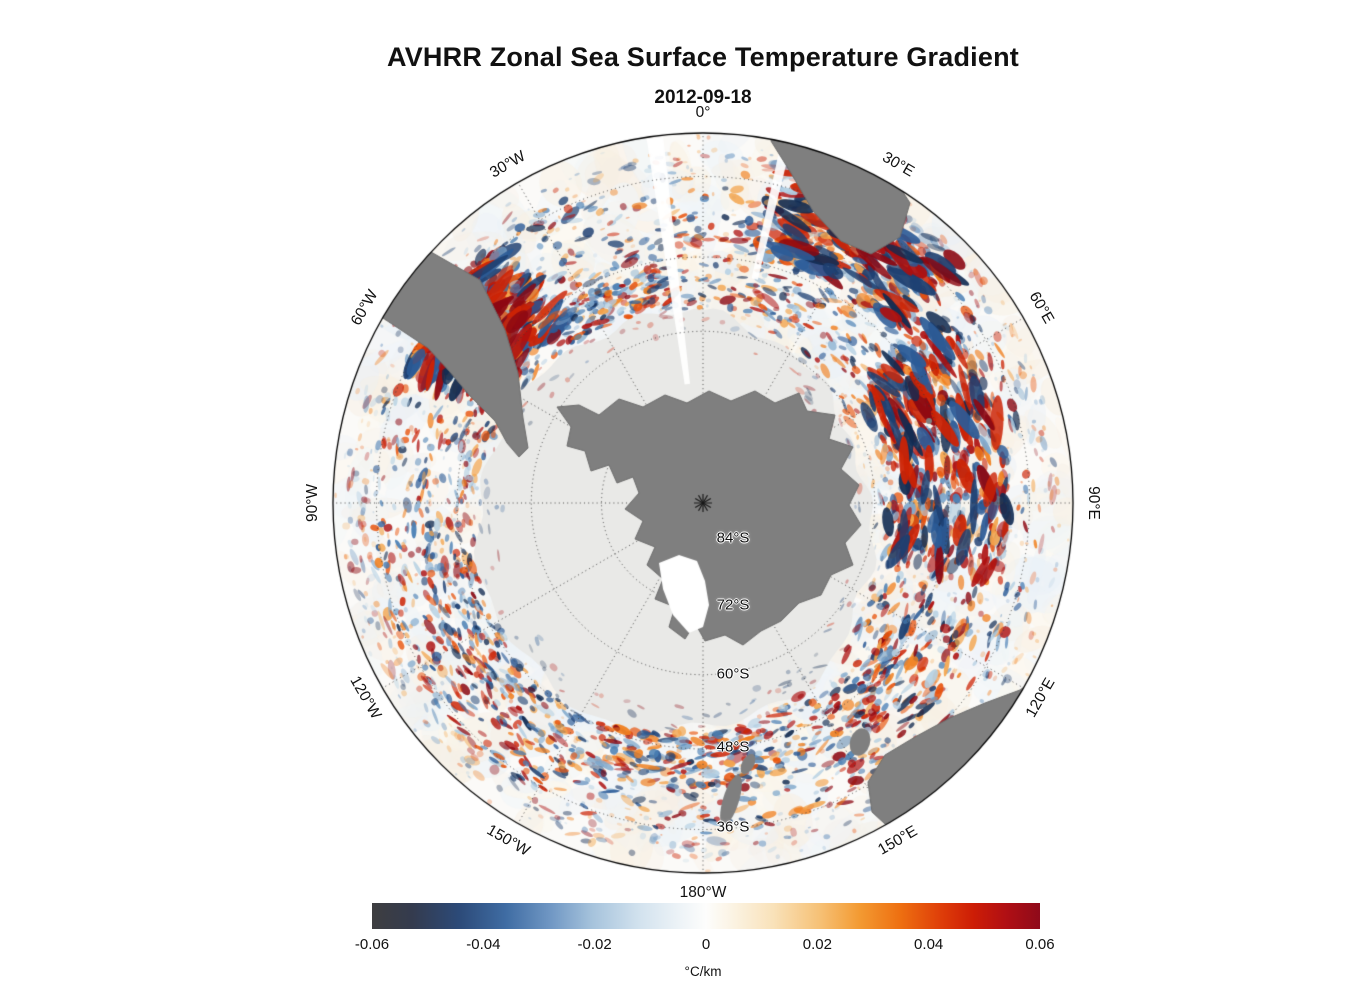 Image resolution: width=1356 pixels, height=1000 pixels. Describe the element at coordinates (733, 538) in the screenshot. I see `latitude-label: 84°S` at that location.